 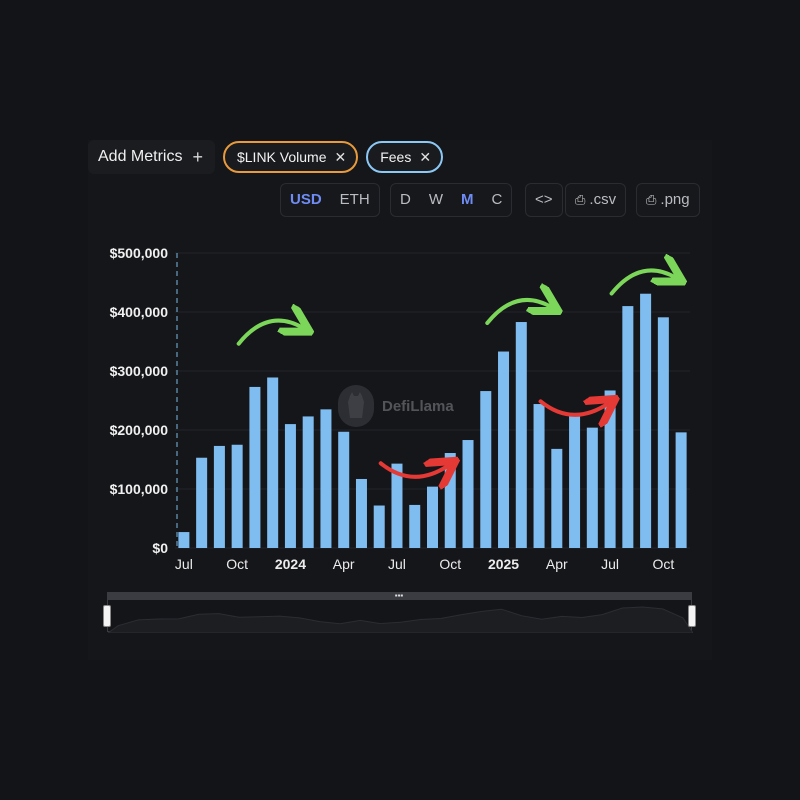 I want to click on metric-pill-label: Fees, so click(x=396, y=157).